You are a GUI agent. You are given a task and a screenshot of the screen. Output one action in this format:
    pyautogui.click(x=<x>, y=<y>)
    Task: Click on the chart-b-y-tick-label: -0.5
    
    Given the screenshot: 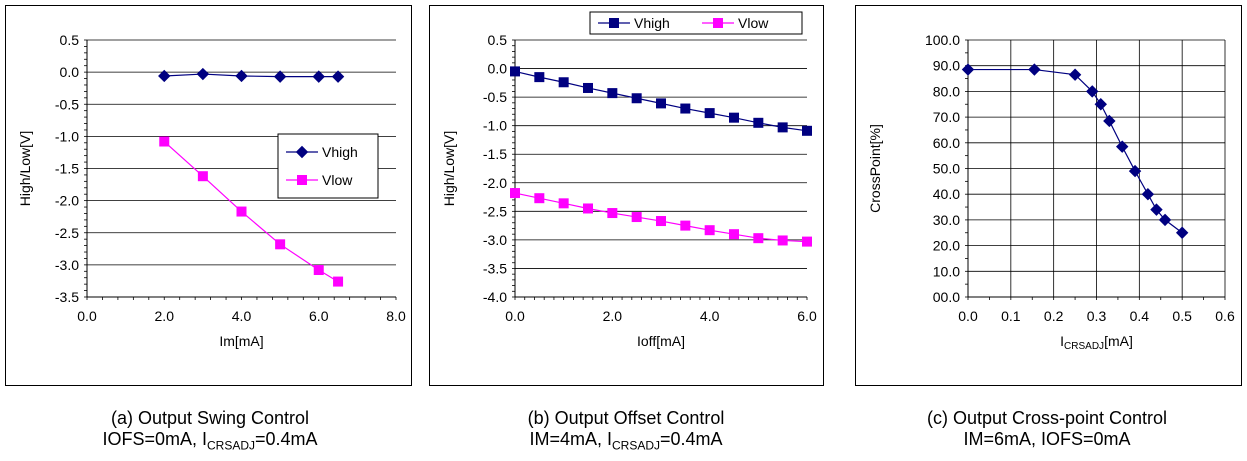 What is the action you would take?
    pyautogui.click(x=495, y=97)
    